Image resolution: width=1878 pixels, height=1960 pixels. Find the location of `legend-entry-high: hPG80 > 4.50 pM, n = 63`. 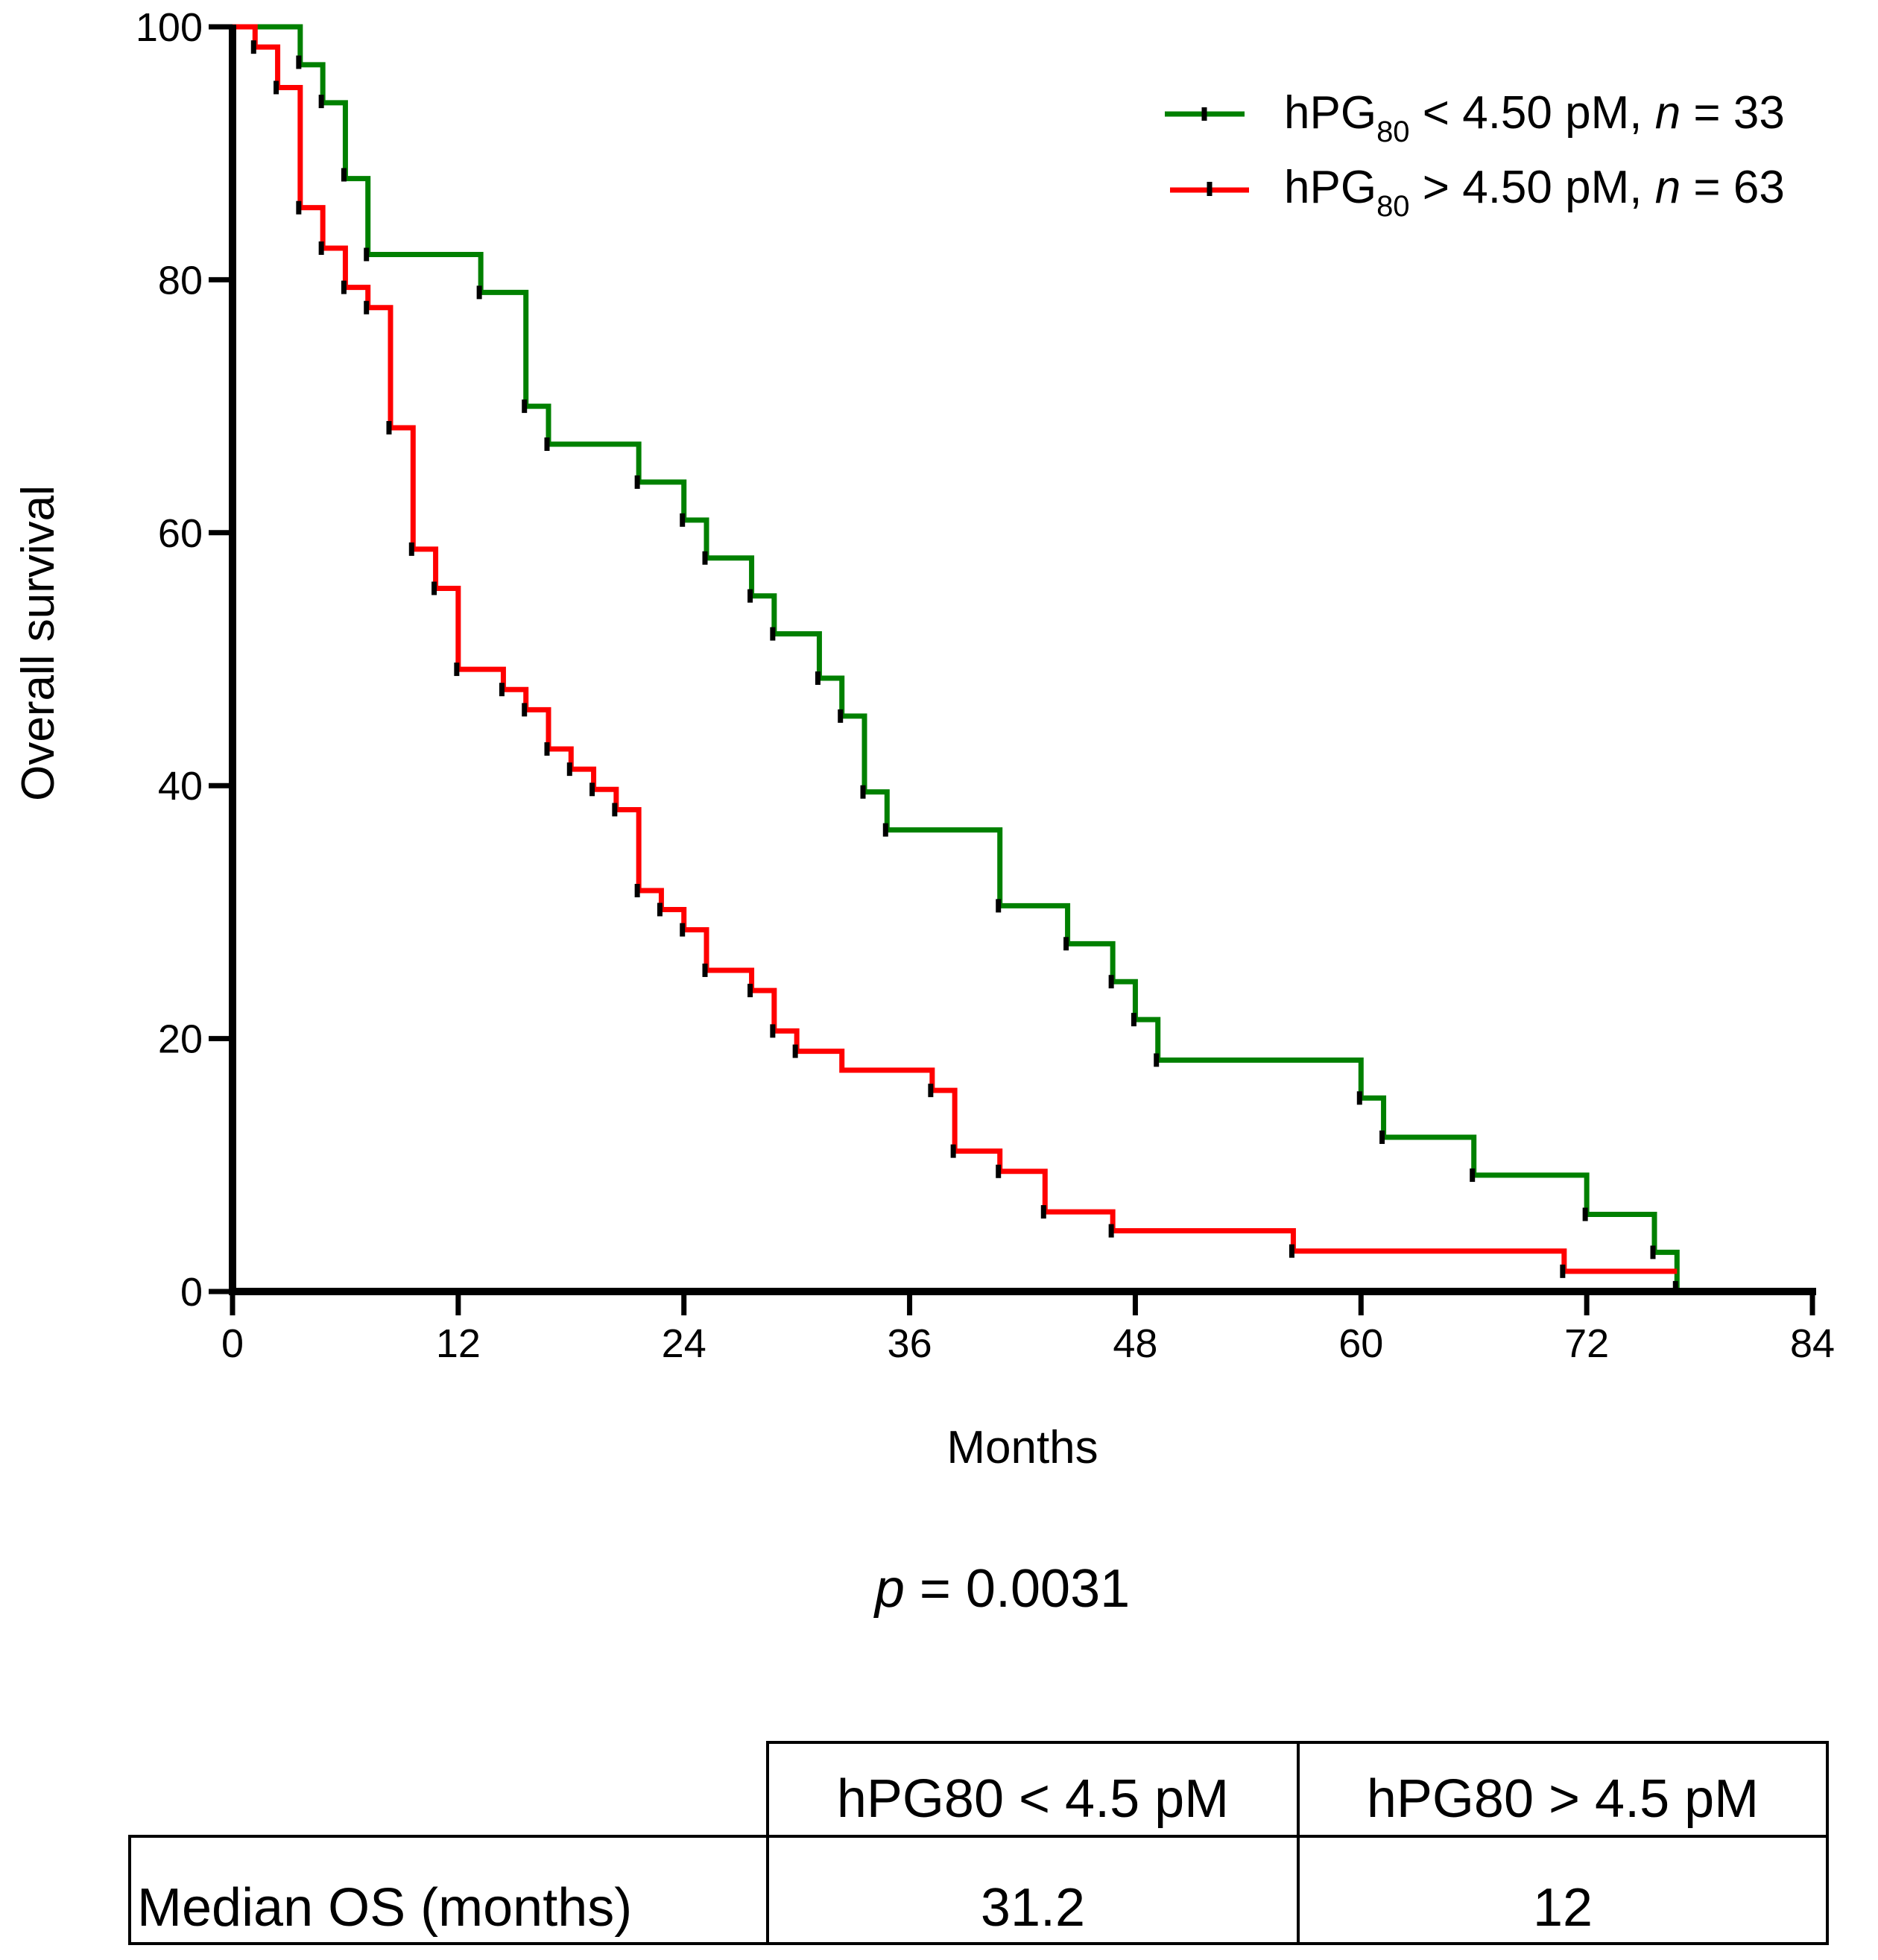

legend-entry-high: hPG80 > 4.50 pM, n = 63 is located at coordinates (1477, 193).